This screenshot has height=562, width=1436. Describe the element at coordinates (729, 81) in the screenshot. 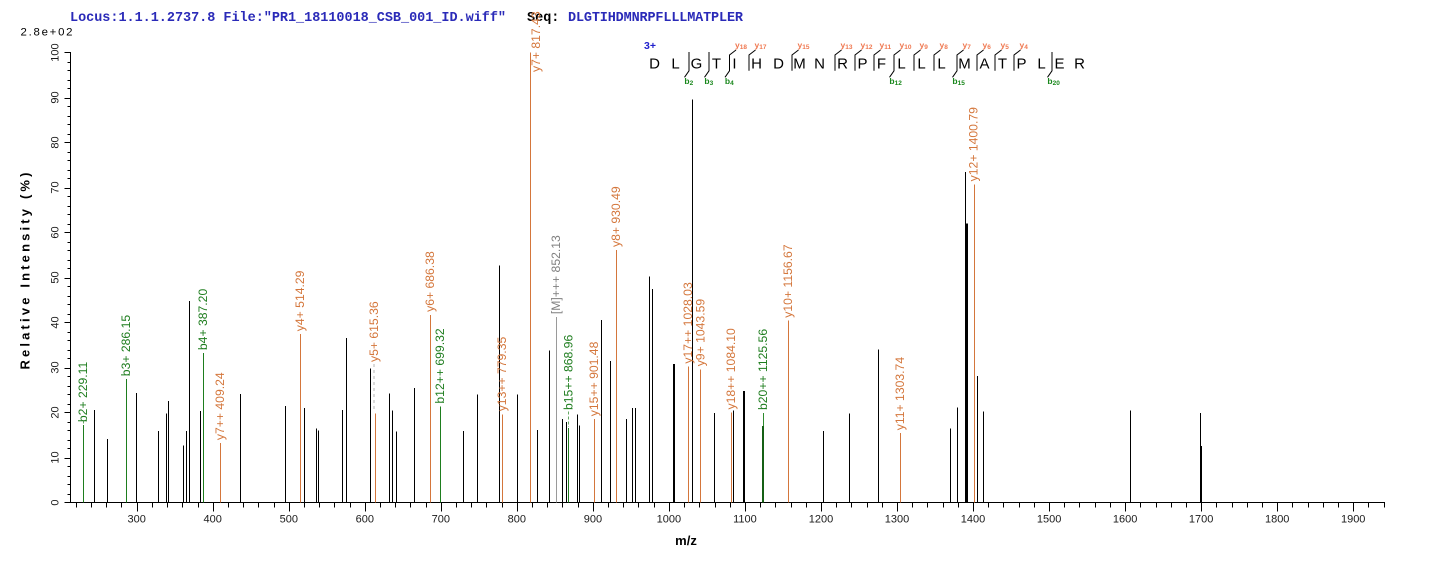

I see `svg-text: b4` at that location.